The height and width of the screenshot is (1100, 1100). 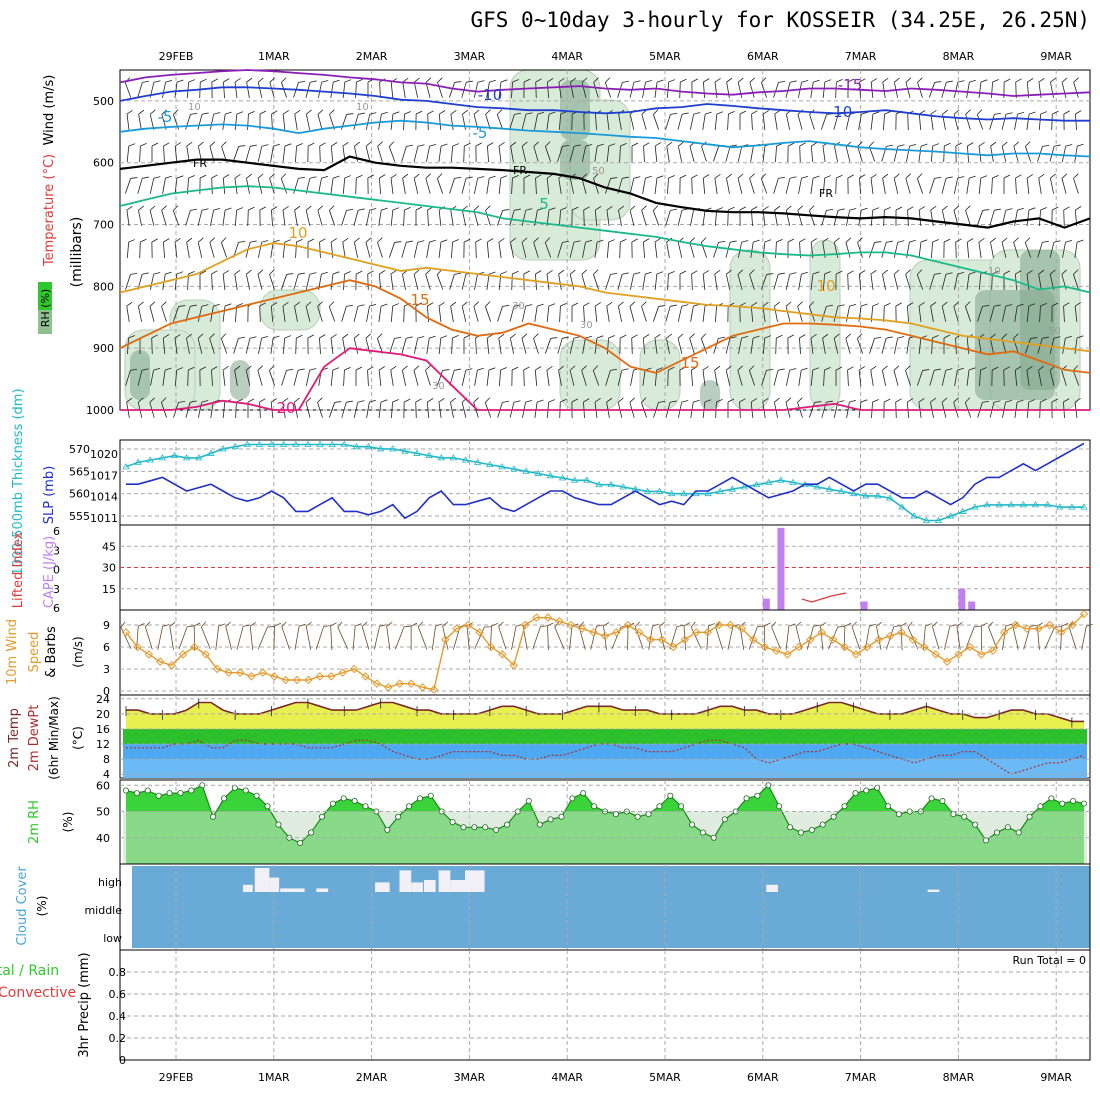 What do you see at coordinates (417, 887) in the screenshot?
I see `cloud-high-block` at bounding box center [417, 887].